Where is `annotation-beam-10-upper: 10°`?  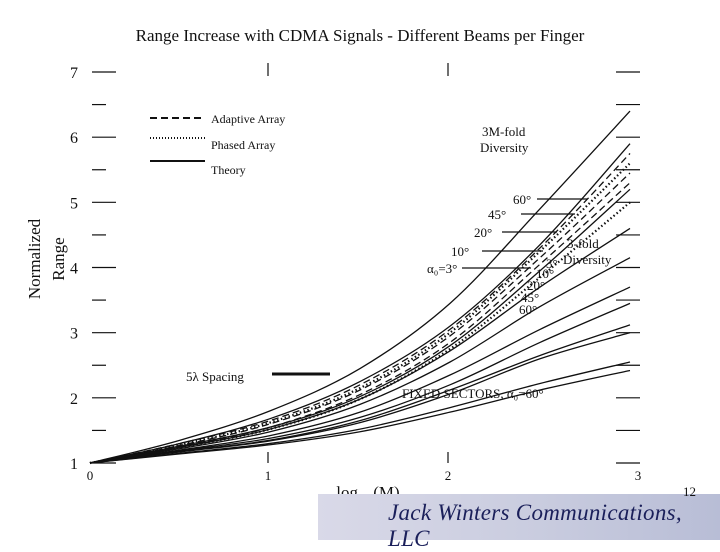 annotation-beam-10-upper: 10° is located at coordinates (460, 251).